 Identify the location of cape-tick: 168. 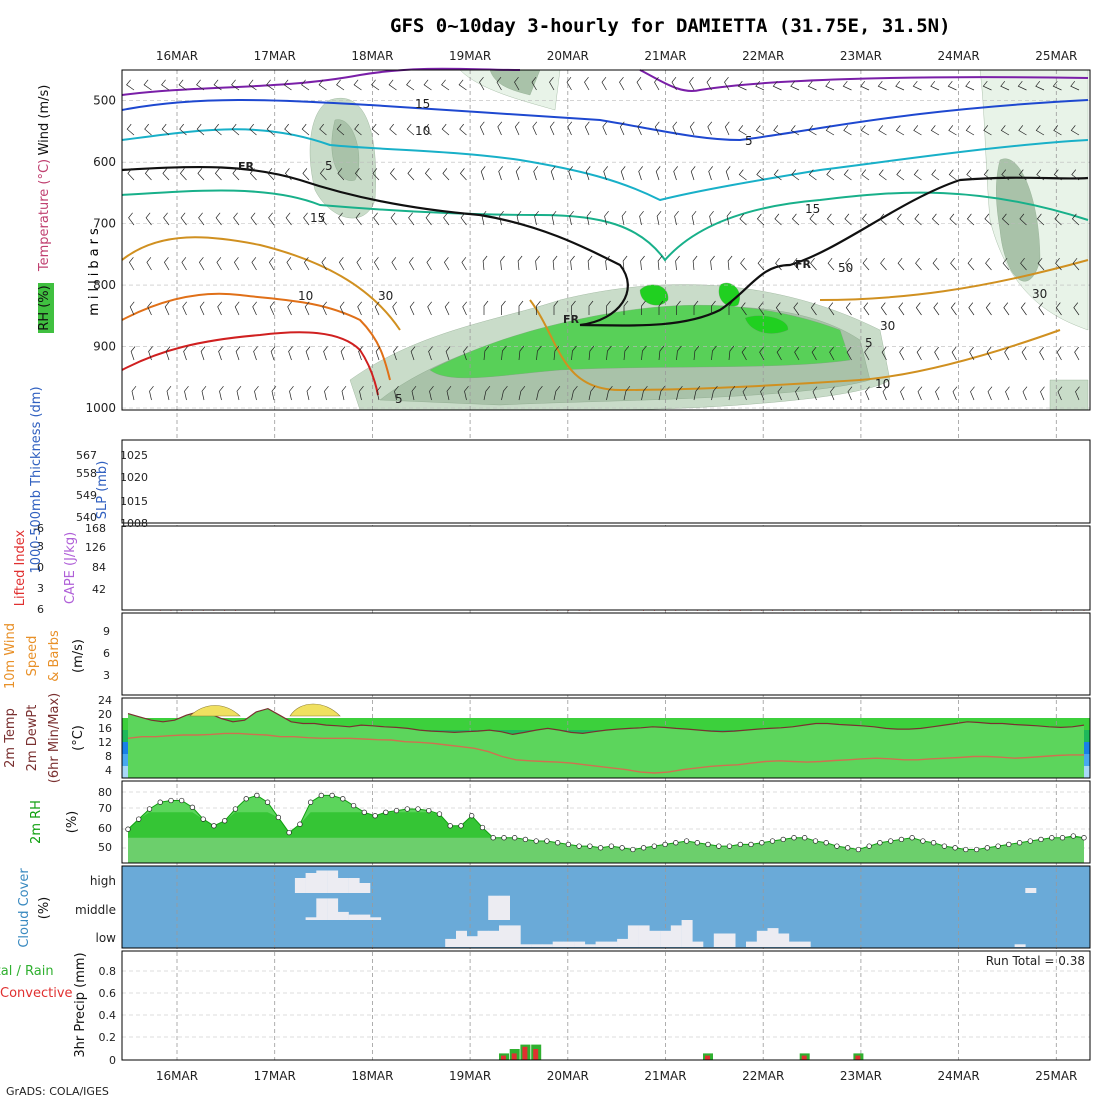
(95, 528).